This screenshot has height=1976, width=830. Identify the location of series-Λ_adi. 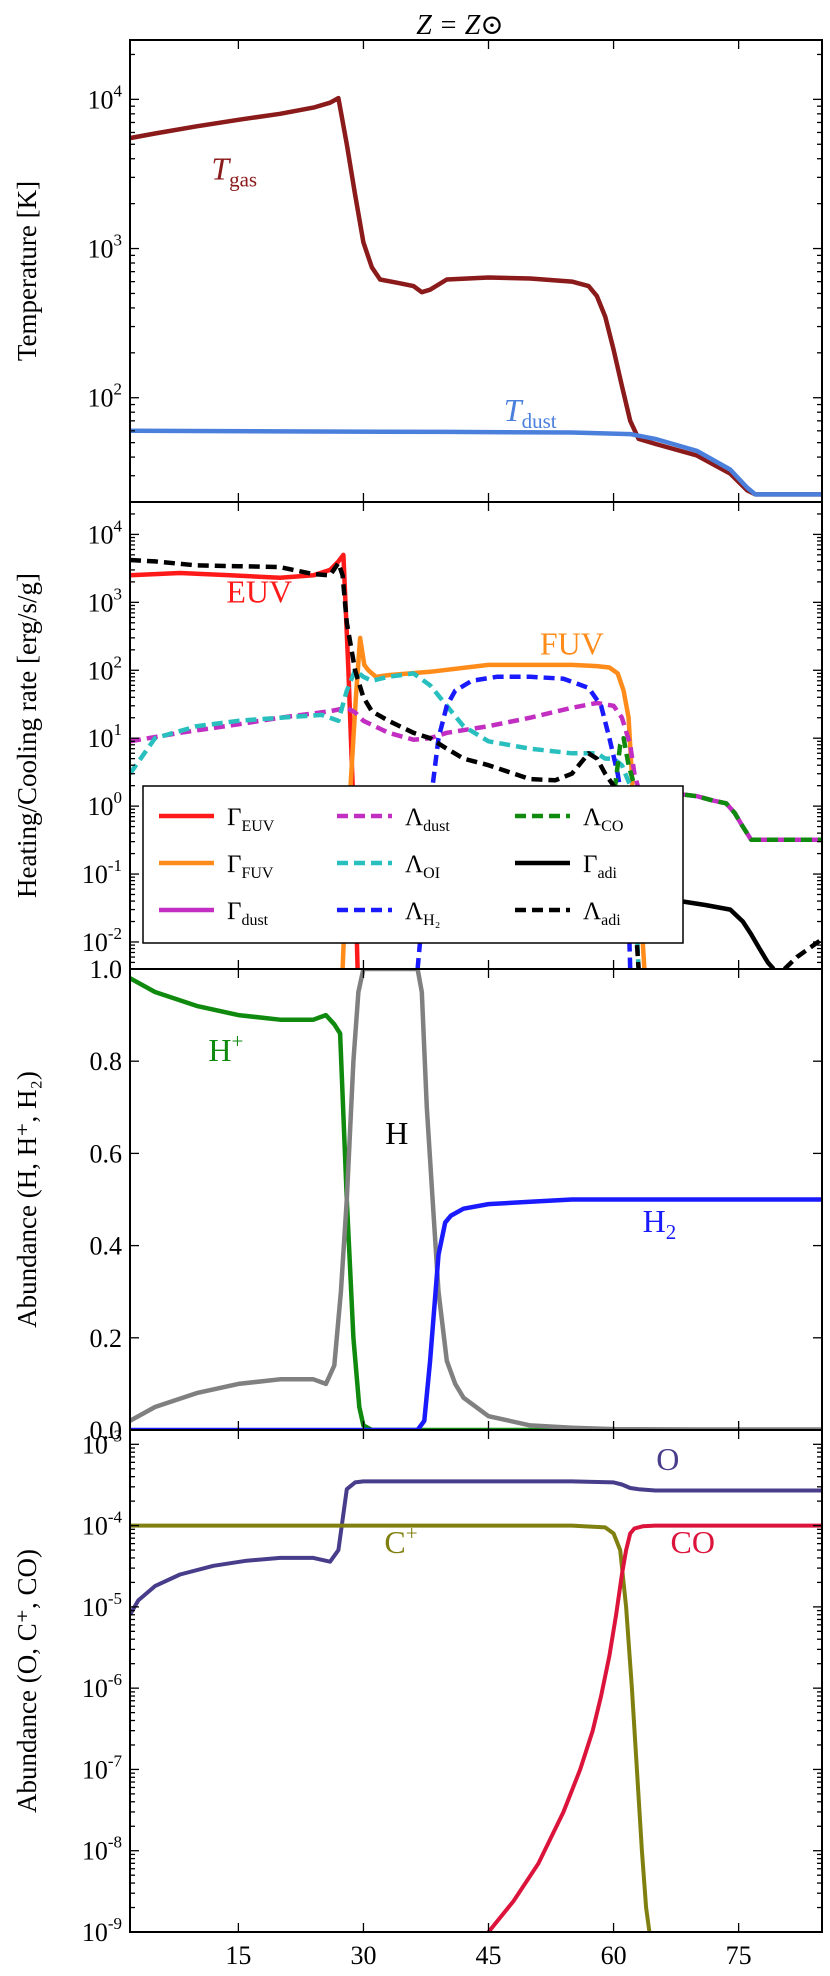
(385, 763).